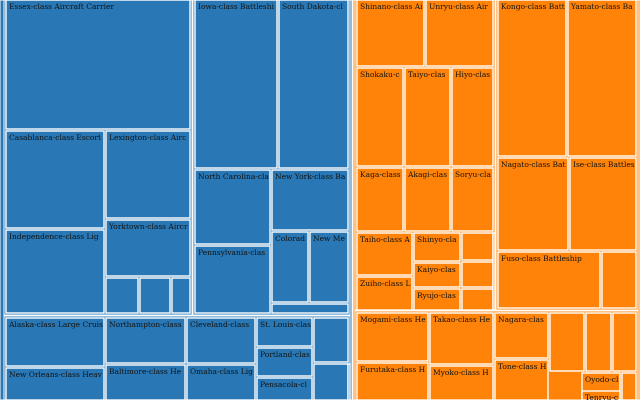 This screenshot has height=400, width=640. Describe the element at coordinates (233, 176) in the screenshot. I see `treemap-tile-label: North Carolina-cla` at that location.